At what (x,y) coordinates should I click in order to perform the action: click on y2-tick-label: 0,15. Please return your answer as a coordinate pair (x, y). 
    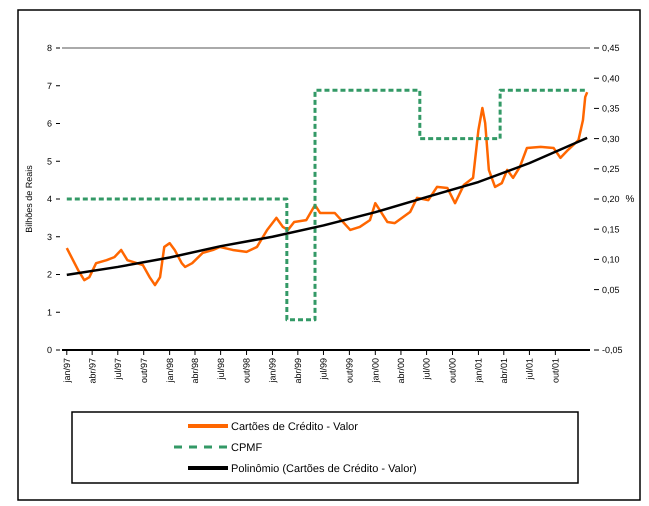
    Looking at the image, I should click on (611, 229).